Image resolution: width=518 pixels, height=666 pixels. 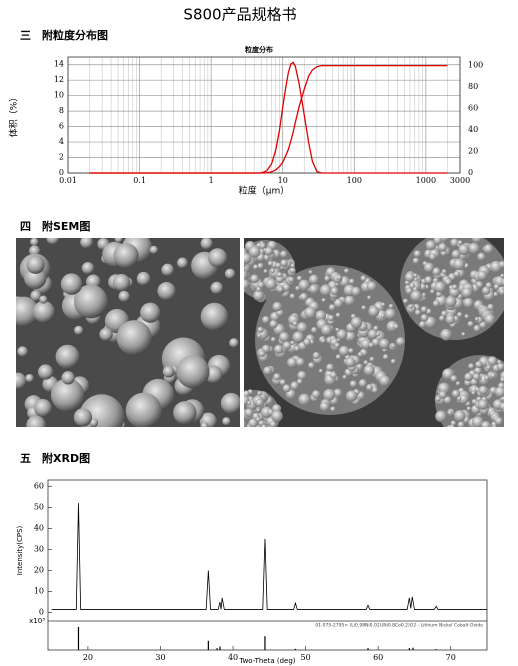 I want to click on section-heading: 四 附SEM图, so click(x=55, y=226).